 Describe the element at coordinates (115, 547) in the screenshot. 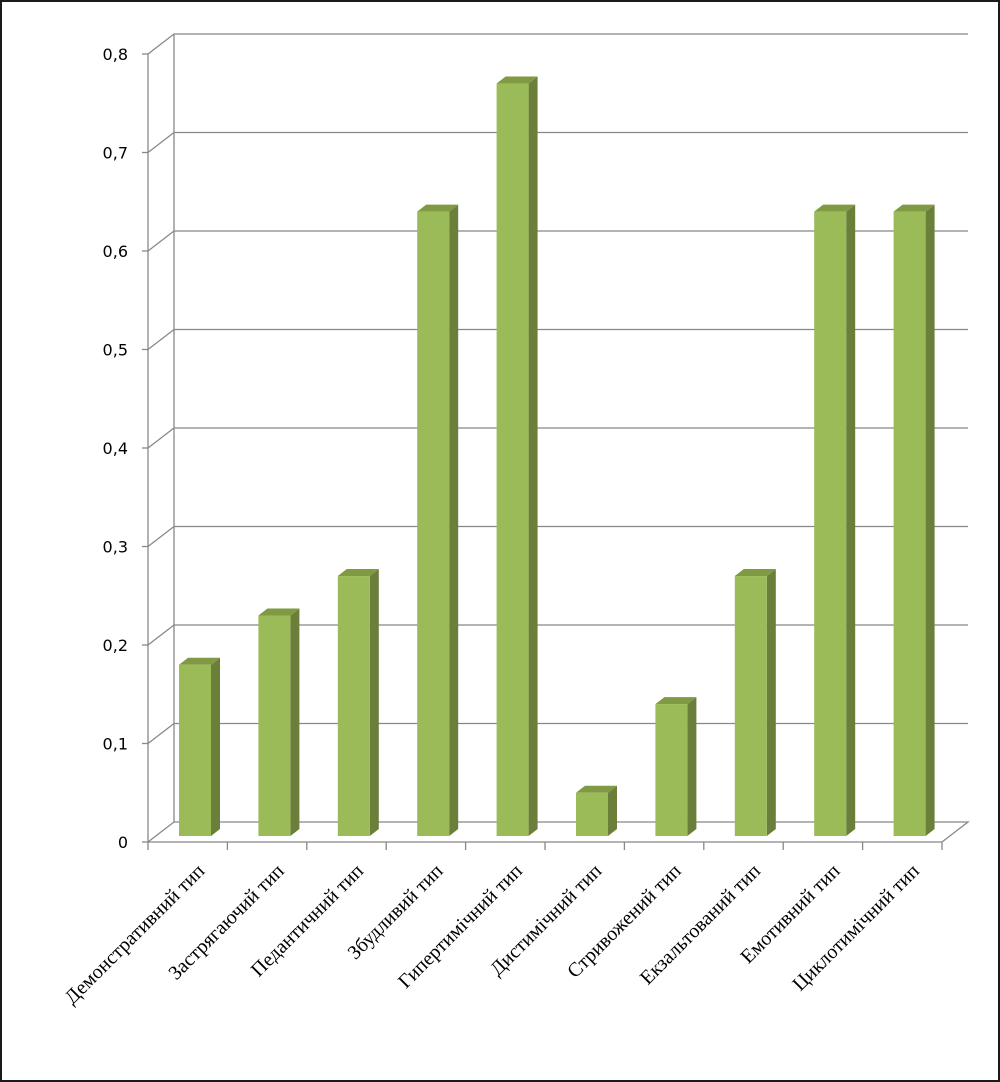

I see `y-tick-label: 0,3` at that location.